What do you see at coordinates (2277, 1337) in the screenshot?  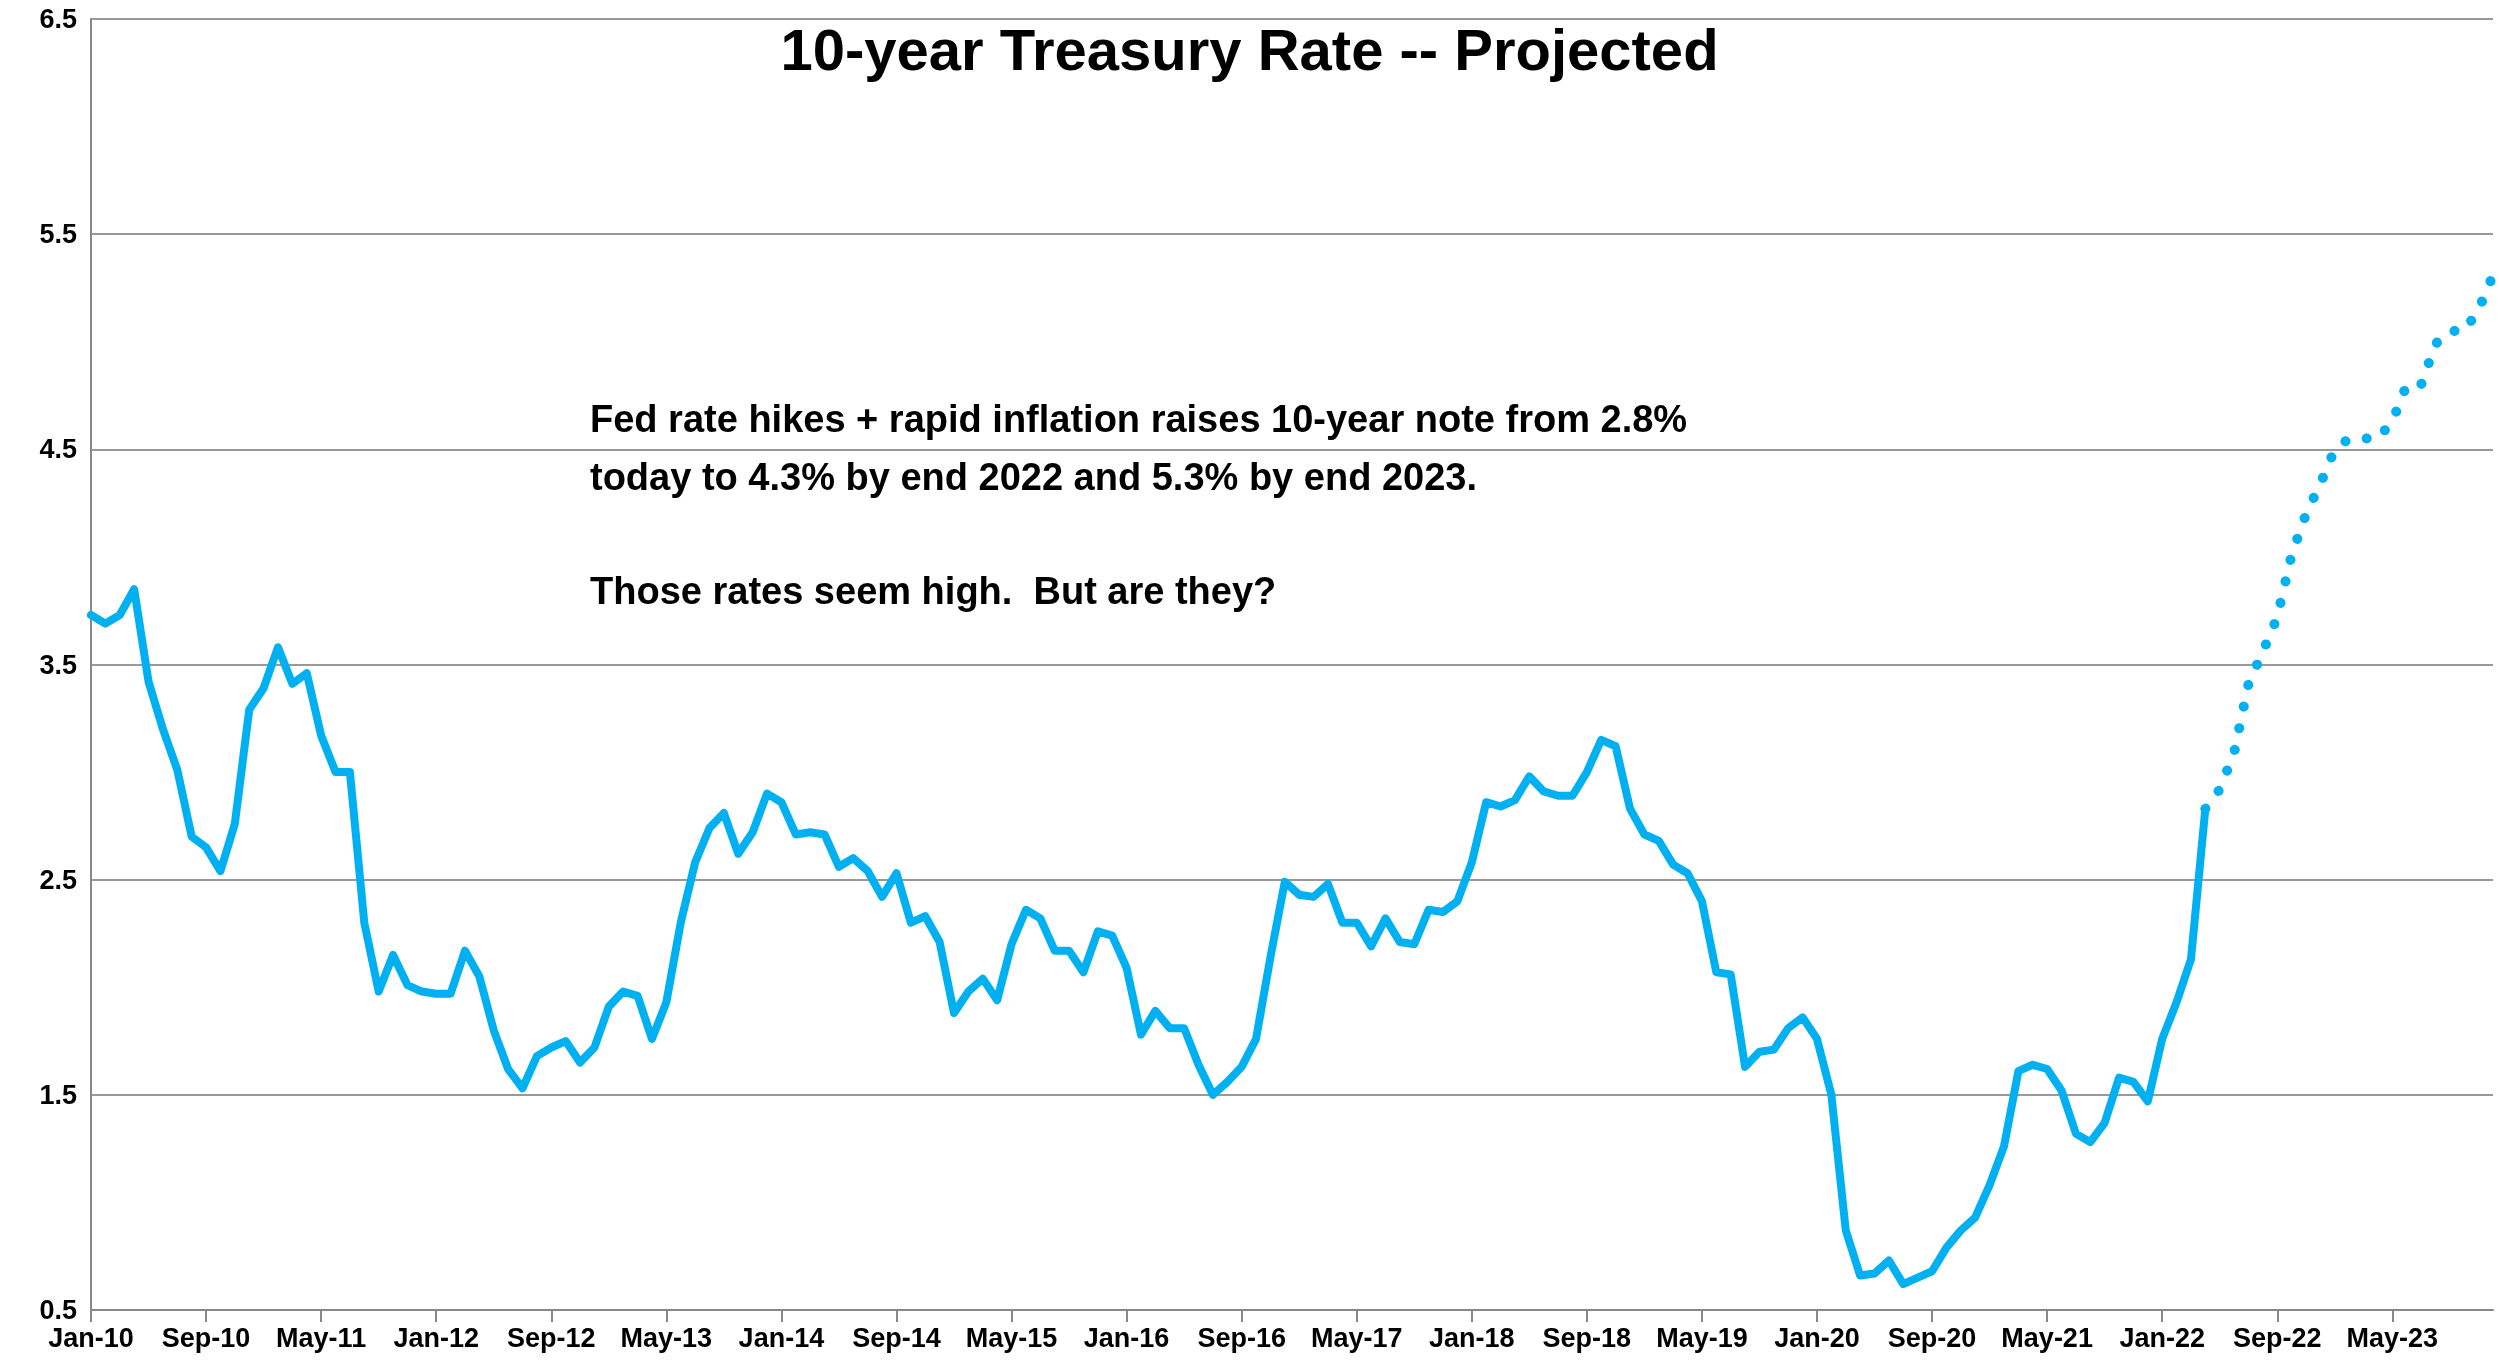 I see `x-tick-label: Sep-22` at bounding box center [2277, 1337].